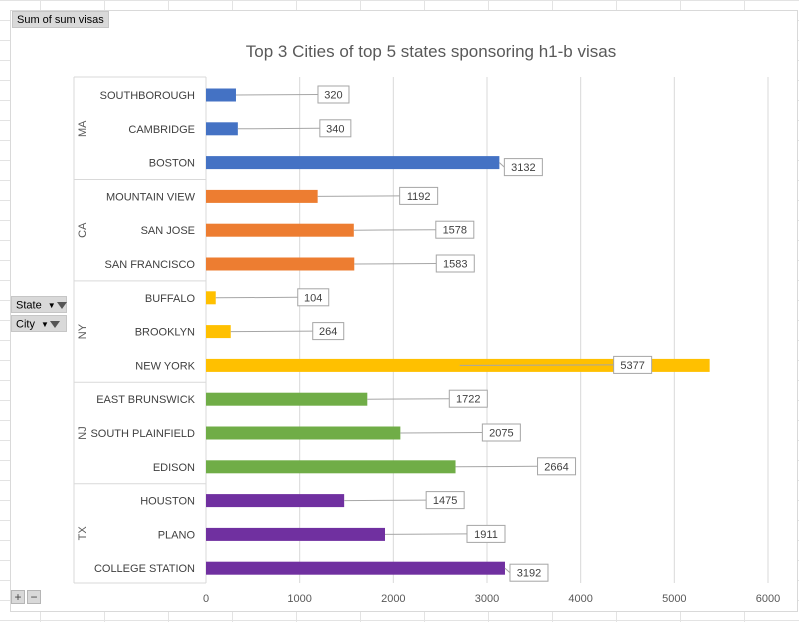 The height and width of the screenshot is (622, 799). Describe the element at coordinates (29, 305) in the screenshot. I see `state-field-label: State` at that location.